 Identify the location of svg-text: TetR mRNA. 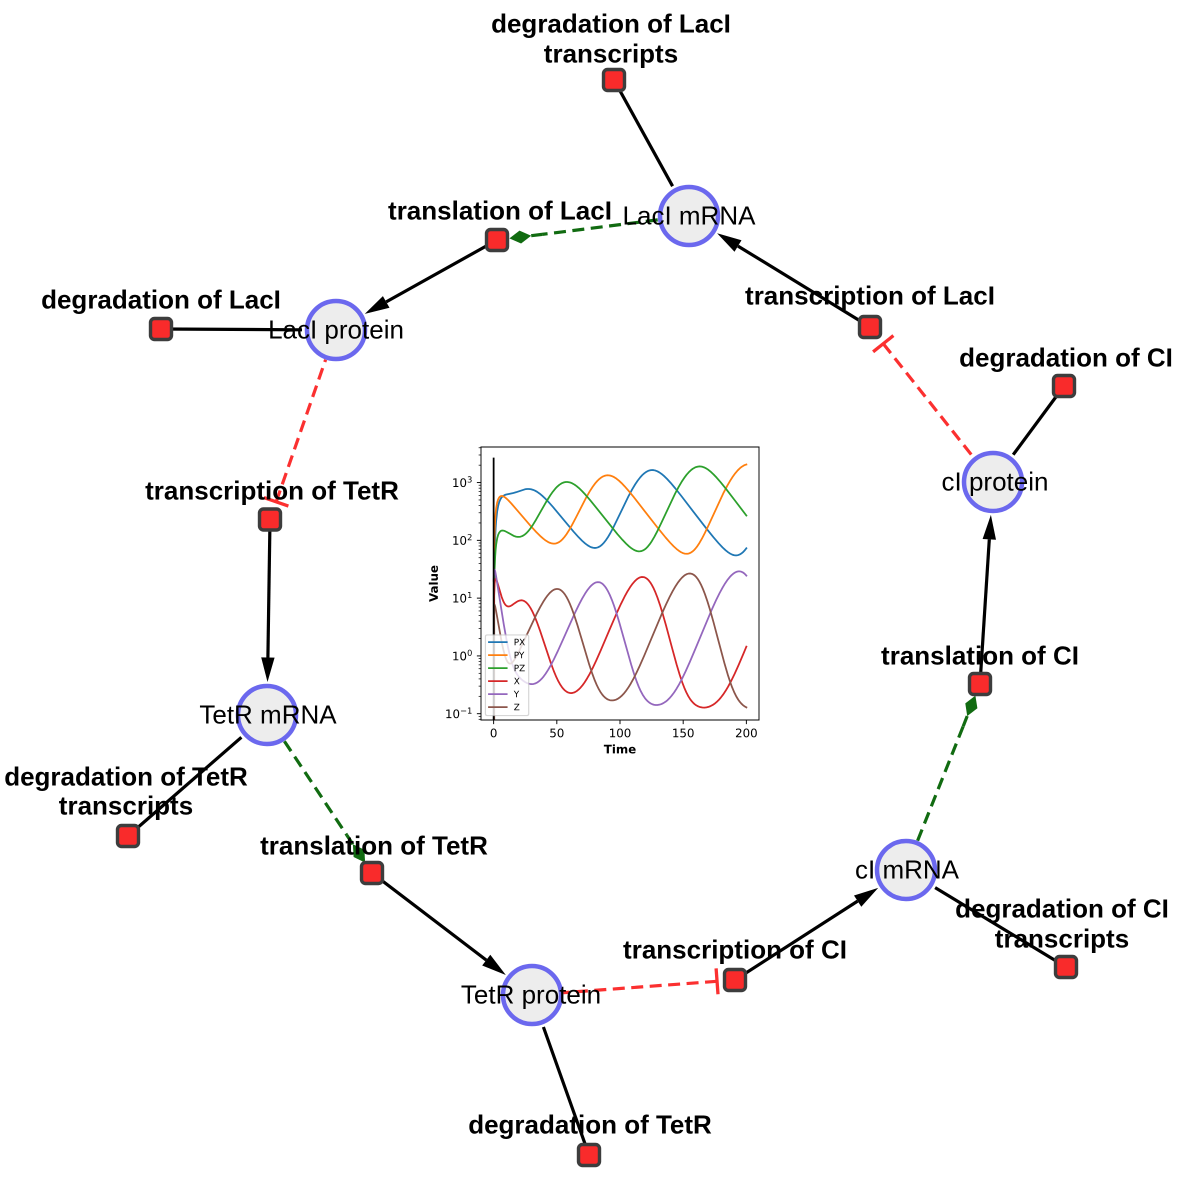
(268, 715).